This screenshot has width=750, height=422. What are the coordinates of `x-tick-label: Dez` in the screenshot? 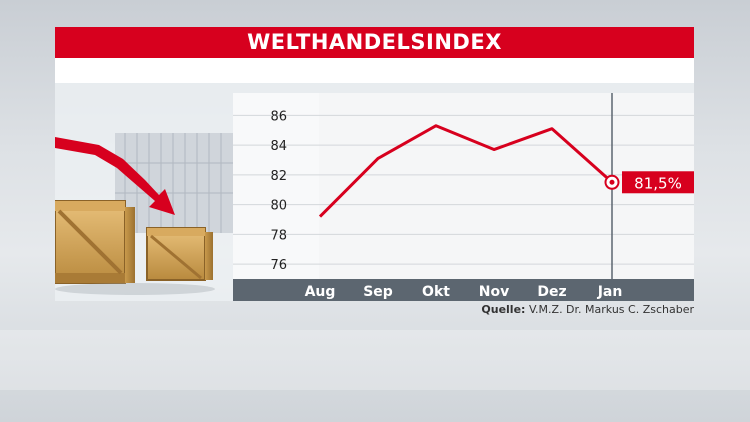 It's located at (551, 292).